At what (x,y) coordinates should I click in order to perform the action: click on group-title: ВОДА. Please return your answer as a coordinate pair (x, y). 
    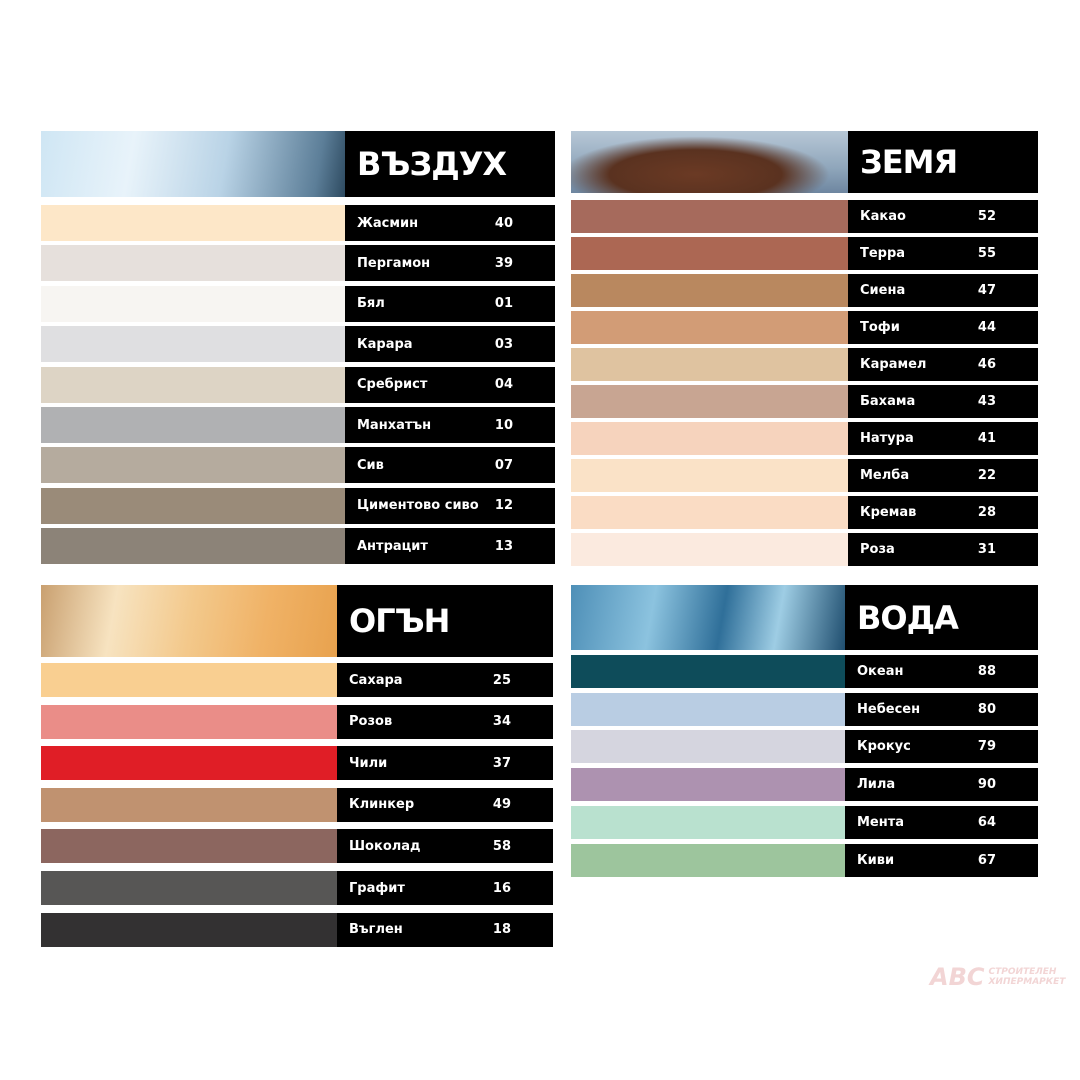
    Looking at the image, I should click on (941, 617).